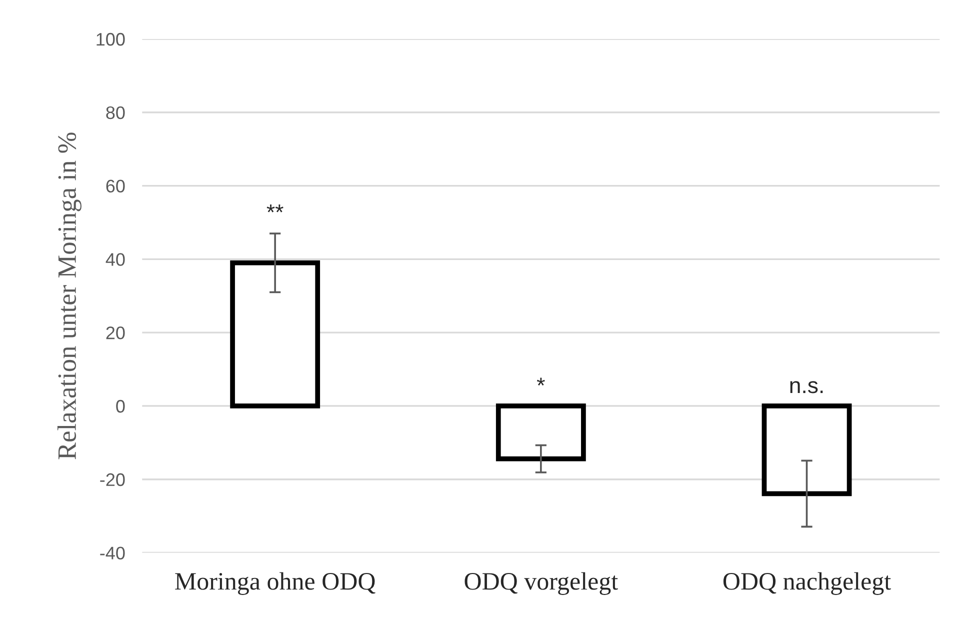 The height and width of the screenshot is (619, 954). Describe the element at coordinates (115, 113) in the screenshot. I see `y-tick-label: 80` at that location.